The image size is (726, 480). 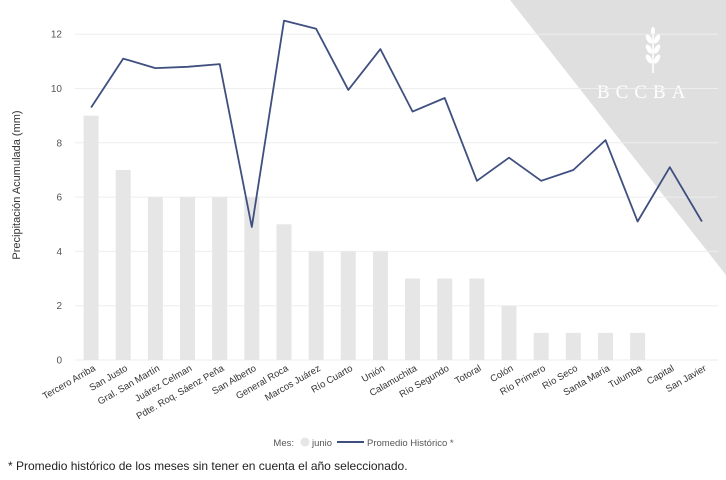 I want to click on legend-promedio-label: Promedio Histórico *, so click(x=410, y=443).